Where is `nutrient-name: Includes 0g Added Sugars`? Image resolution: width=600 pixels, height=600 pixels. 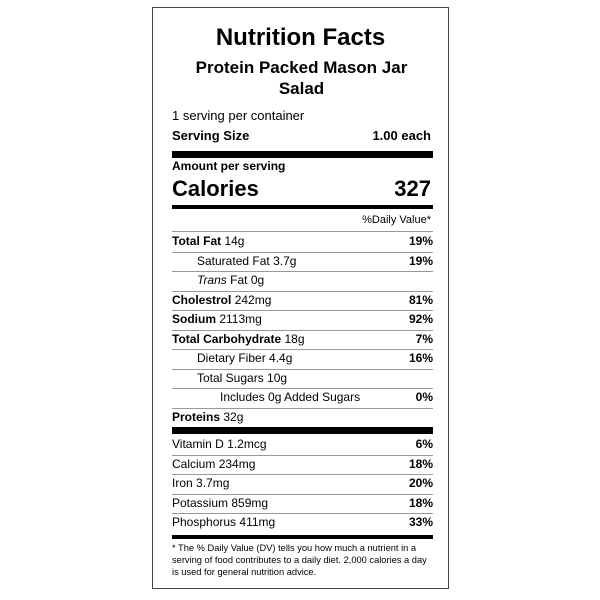 nutrient-name: Includes 0g Added Sugars is located at coordinates (290, 397).